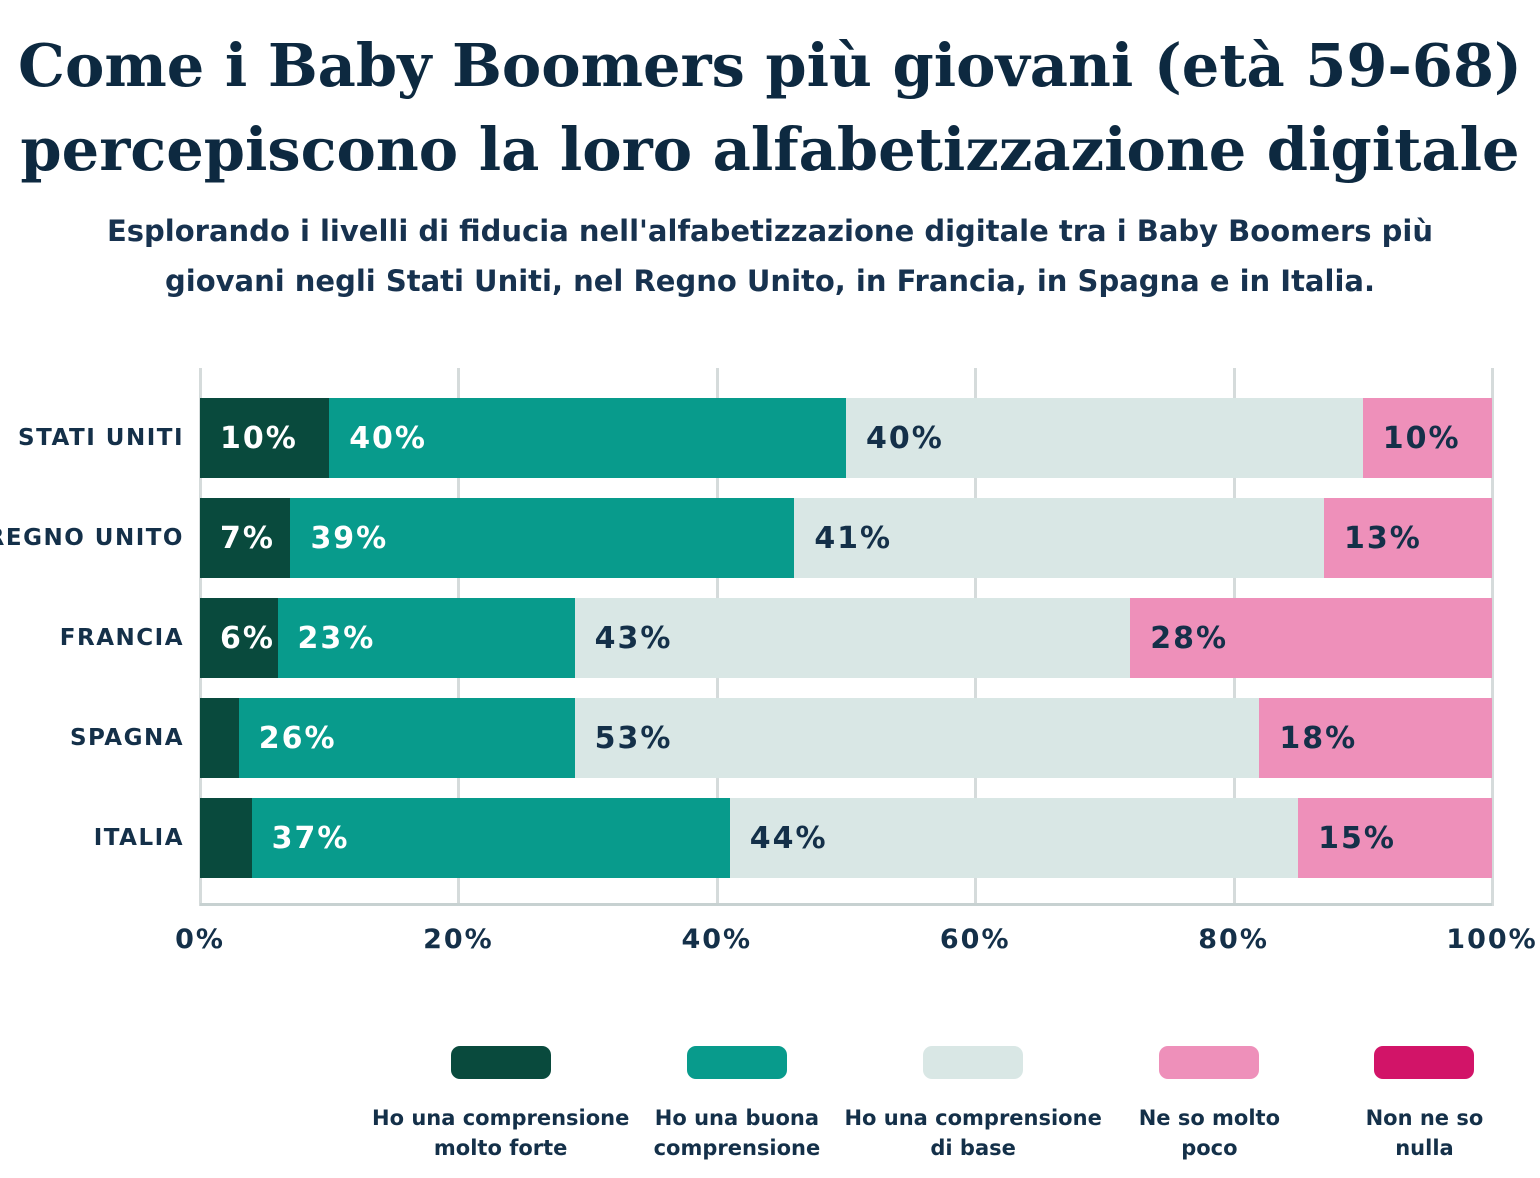 The image size is (1540, 1178). What do you see at coordinates (490, 838) in the screenshot?
I see `bar-segment: 37%` at bounding box center [490, 838].